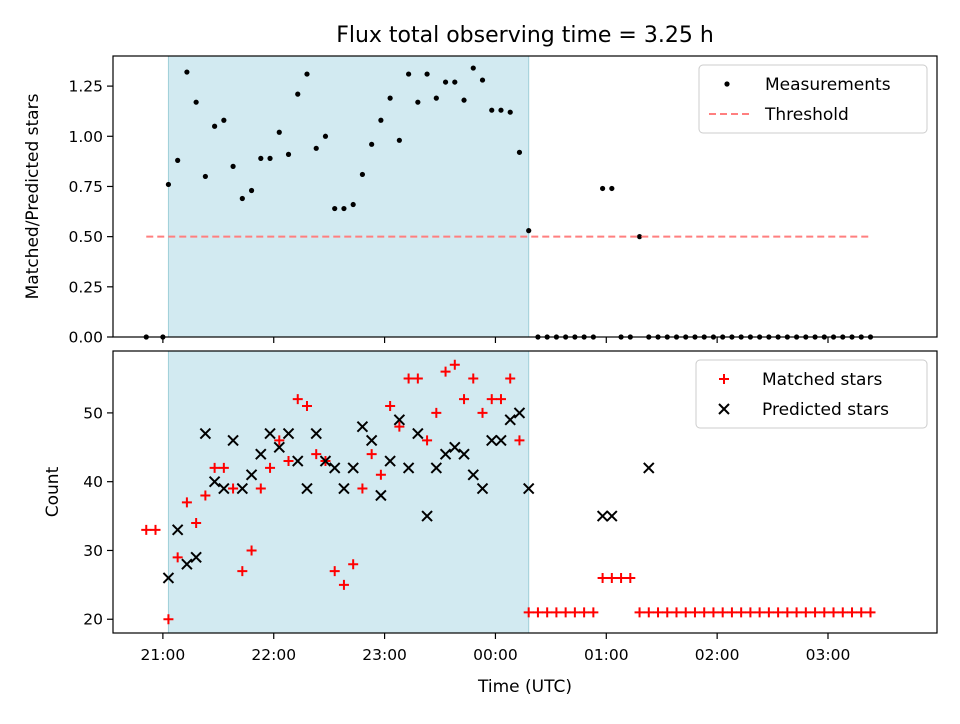 Image resolution: width=960 pixels, height=724 pixels. I want to click on y-tick-label: 0.50, so click(85, 237).